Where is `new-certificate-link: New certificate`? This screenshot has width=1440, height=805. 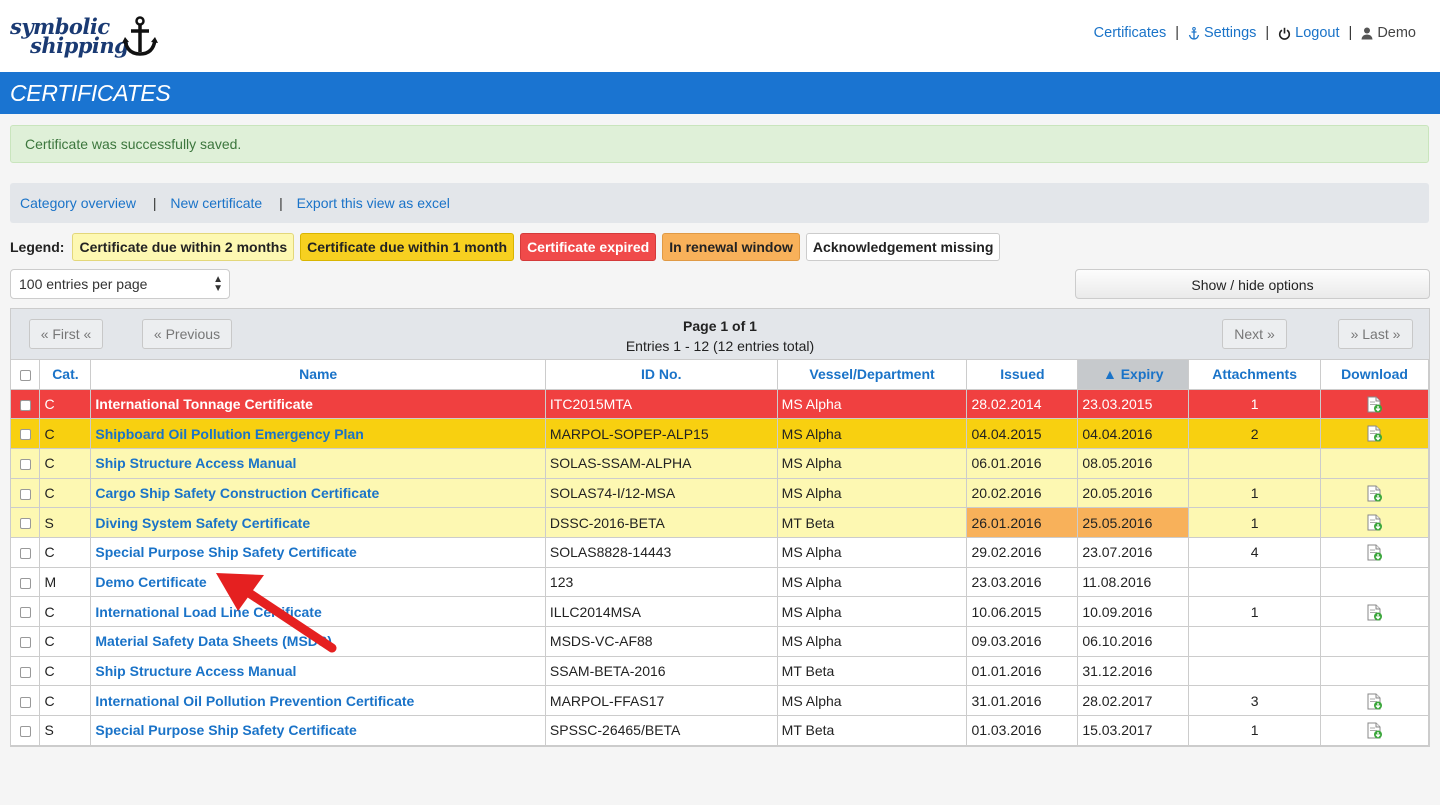
new-certificate-link: New certificate is located at coordinates (216, 203).